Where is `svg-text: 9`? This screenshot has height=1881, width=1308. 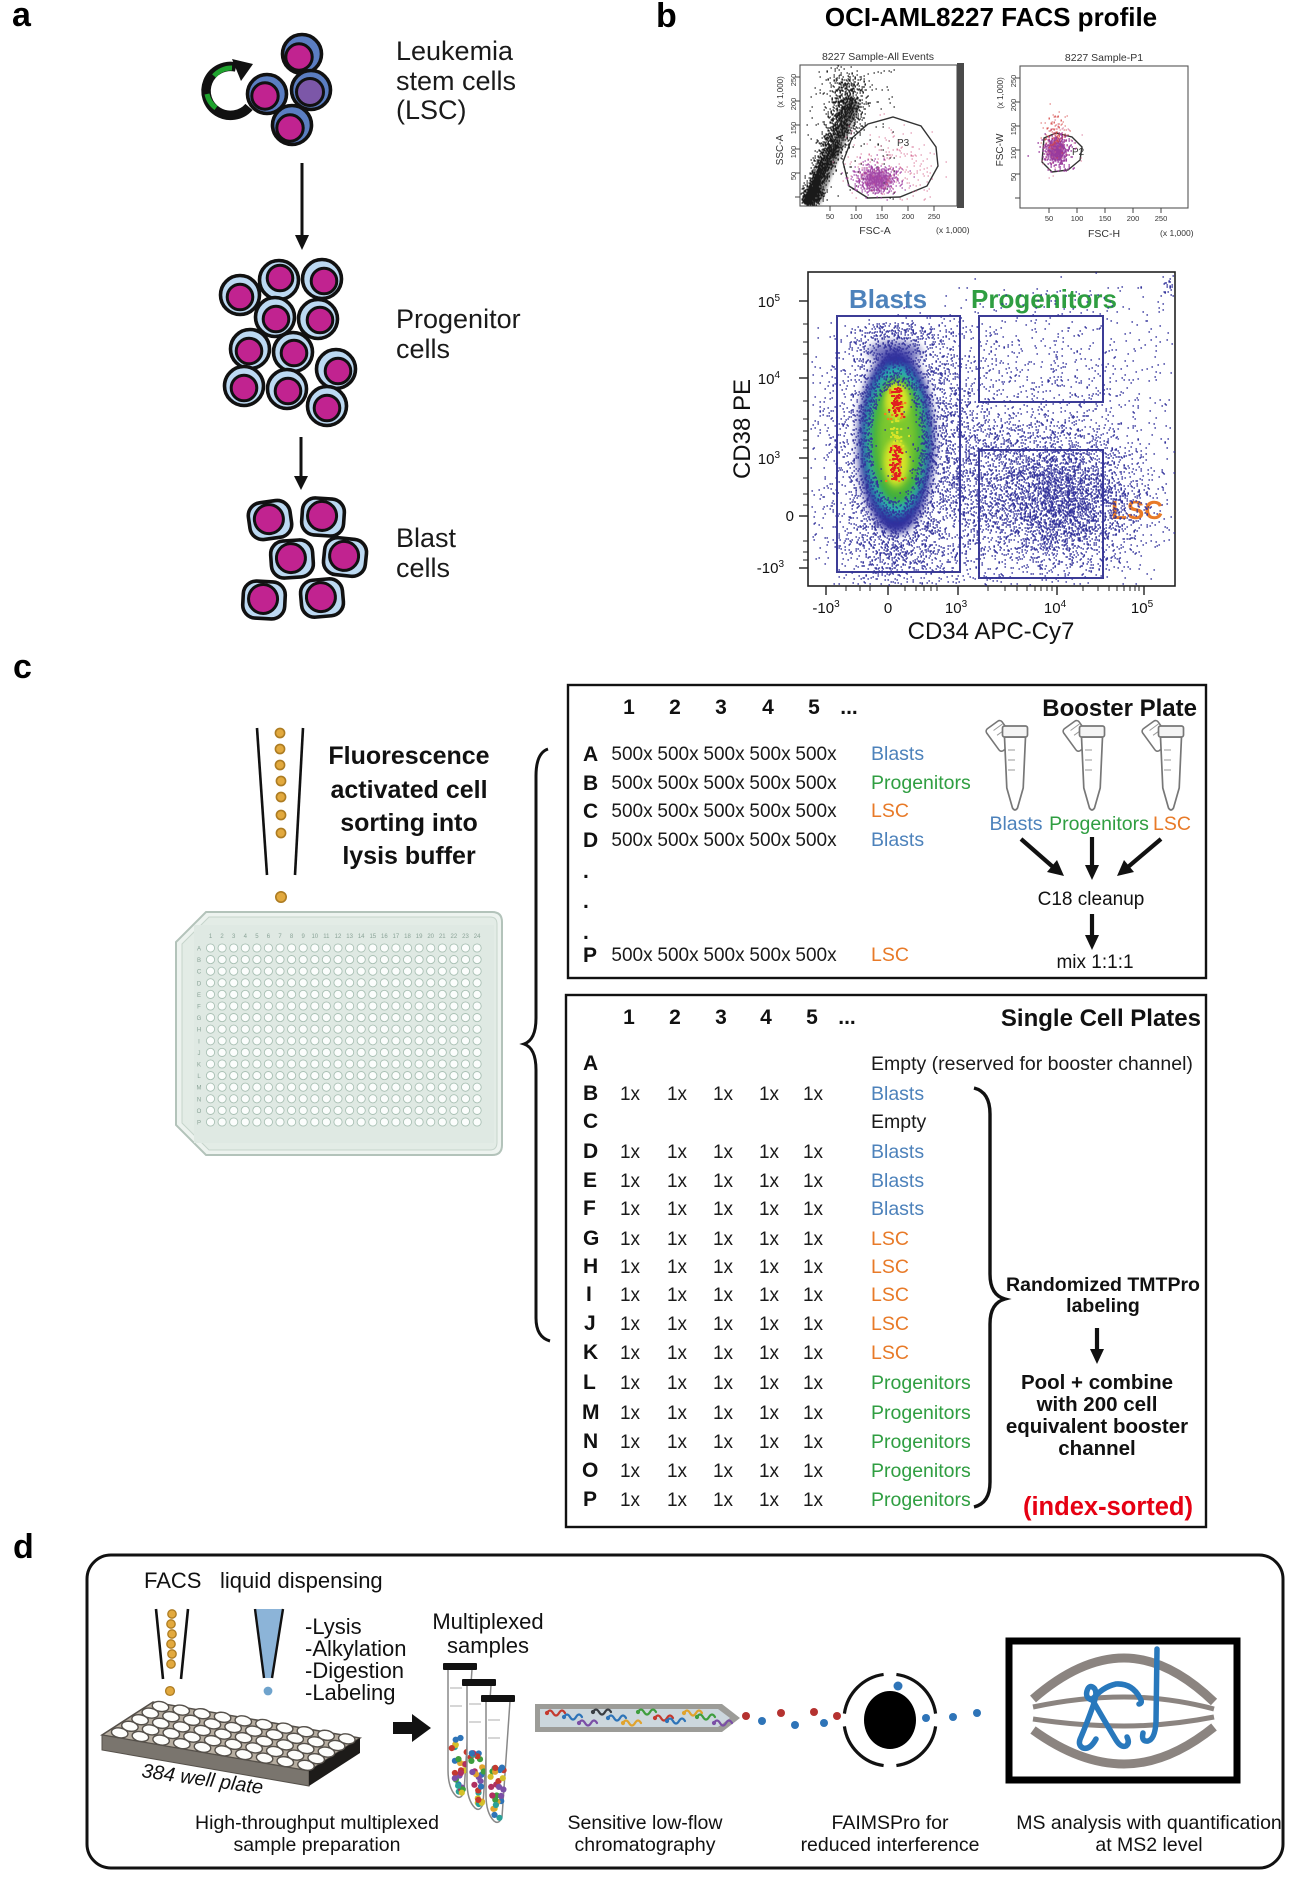
svg-text: 9 is located at coordinates (304, 937).